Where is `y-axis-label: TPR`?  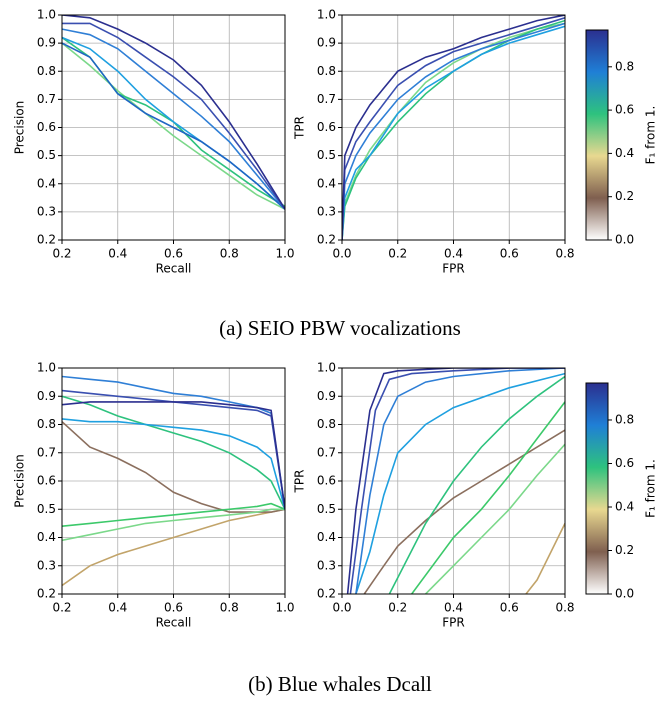
y-axis-label: TPR is located at coordinates (300, 128).